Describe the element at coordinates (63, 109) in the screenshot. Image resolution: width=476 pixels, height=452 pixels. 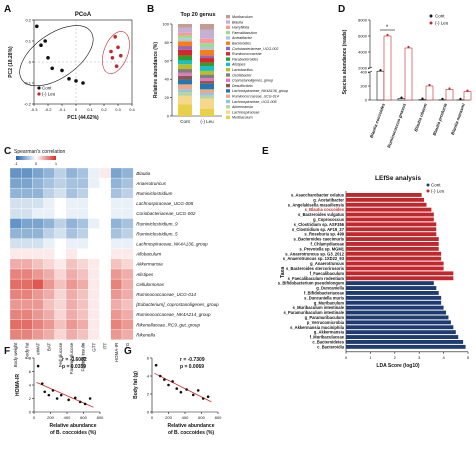
I see `pcoa-xtick-label: -0.1` at that location.